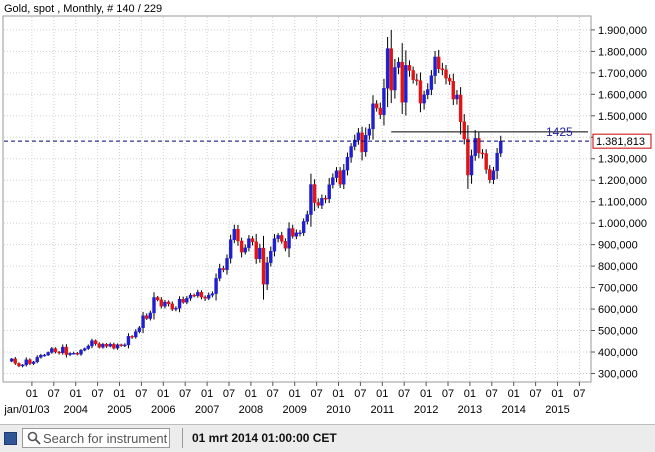 Image resolution: width=655 pixels, height=452 pixels. I want to click on x-year-label: 2005, so click(119, 410).